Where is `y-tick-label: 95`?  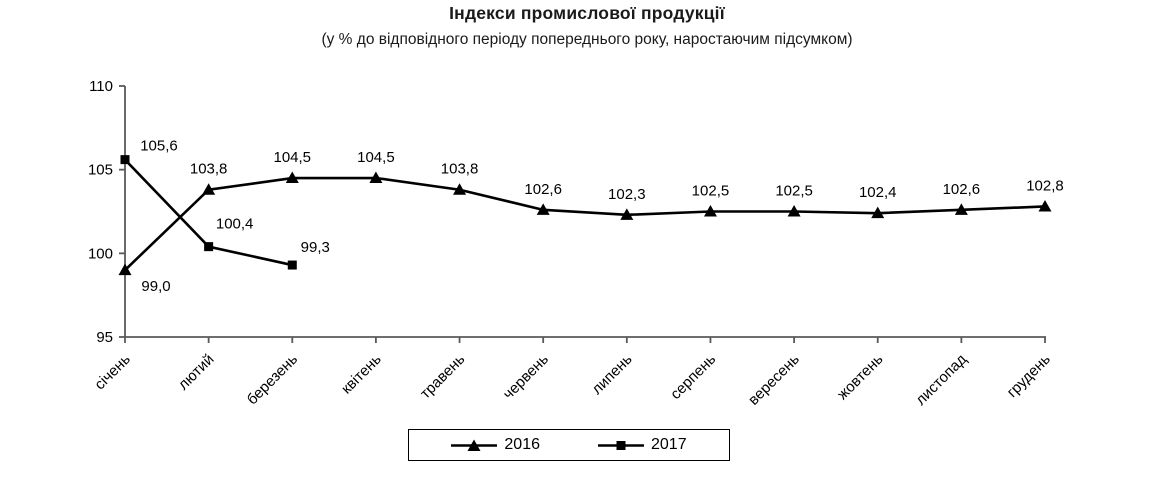
y-tick-label: 95 is located at coordinates (104, 337).